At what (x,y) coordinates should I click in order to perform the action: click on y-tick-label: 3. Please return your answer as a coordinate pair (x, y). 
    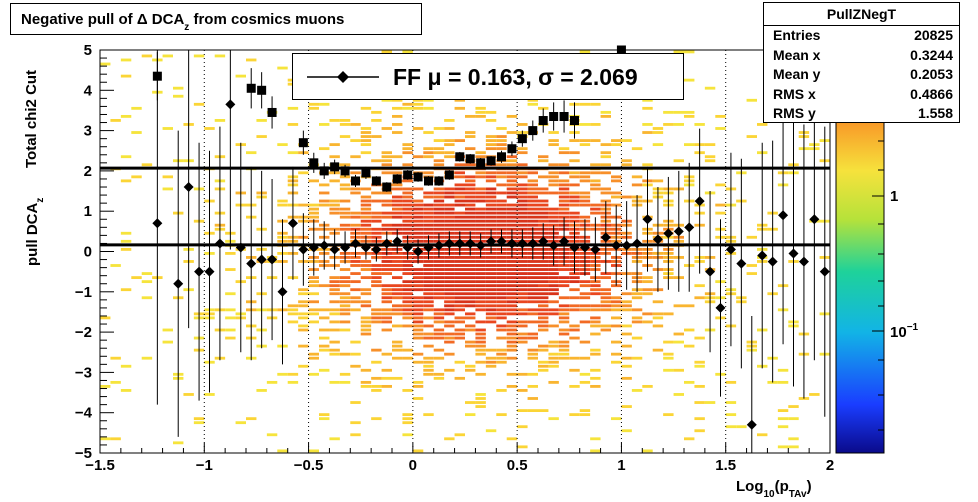
    Looking at the image, I should click on (88, 131).